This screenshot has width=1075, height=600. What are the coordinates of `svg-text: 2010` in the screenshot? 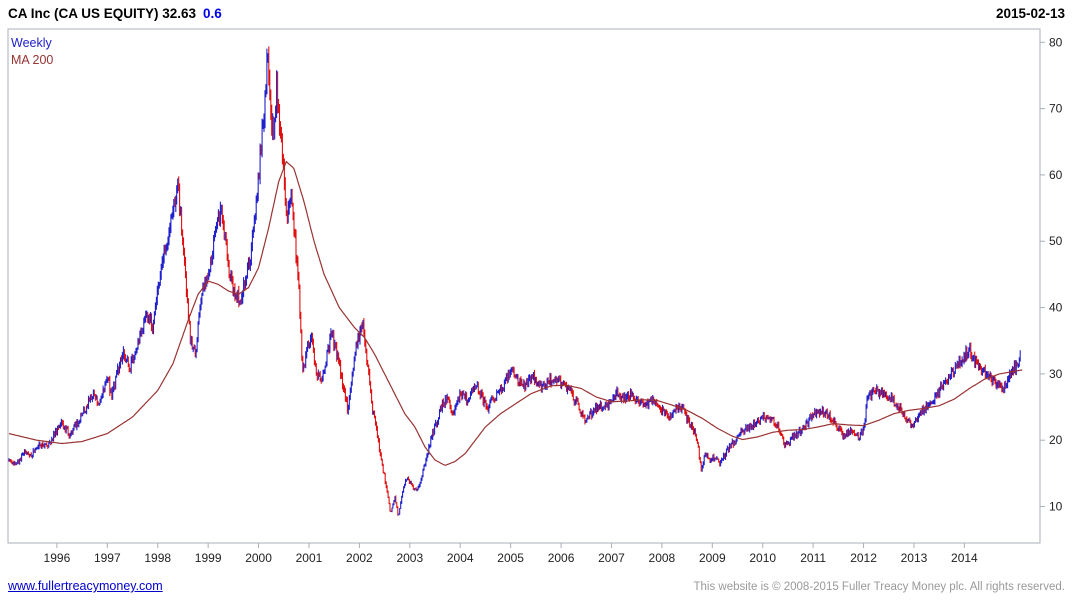 It's located at (762, 558).